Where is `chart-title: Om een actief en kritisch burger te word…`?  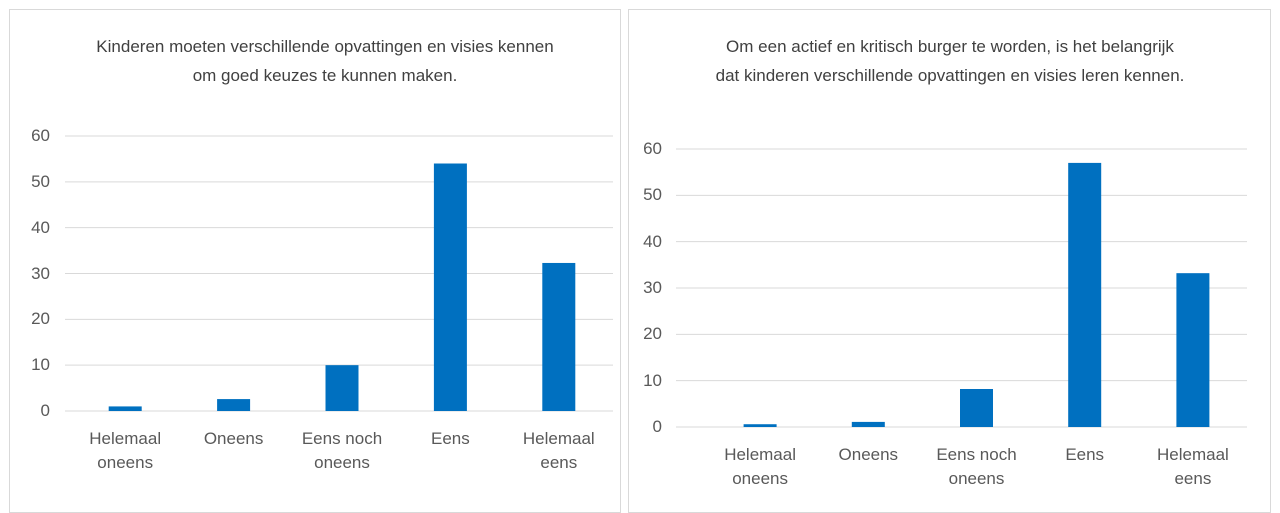
chart-title: Om een actief en kritisch burger te word… is located at coordinates (950, 61).